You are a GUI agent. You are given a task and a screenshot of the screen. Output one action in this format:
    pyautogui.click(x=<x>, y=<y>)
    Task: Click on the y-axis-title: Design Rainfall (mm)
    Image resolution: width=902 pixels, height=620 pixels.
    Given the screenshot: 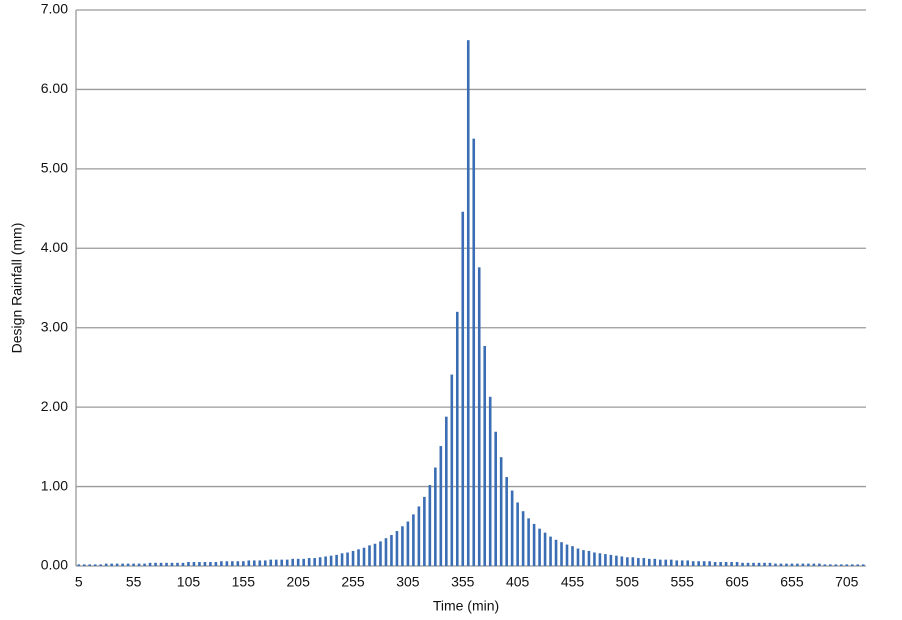 What is the action you would take?
    pyautogui.click(x=17, y=288)
    